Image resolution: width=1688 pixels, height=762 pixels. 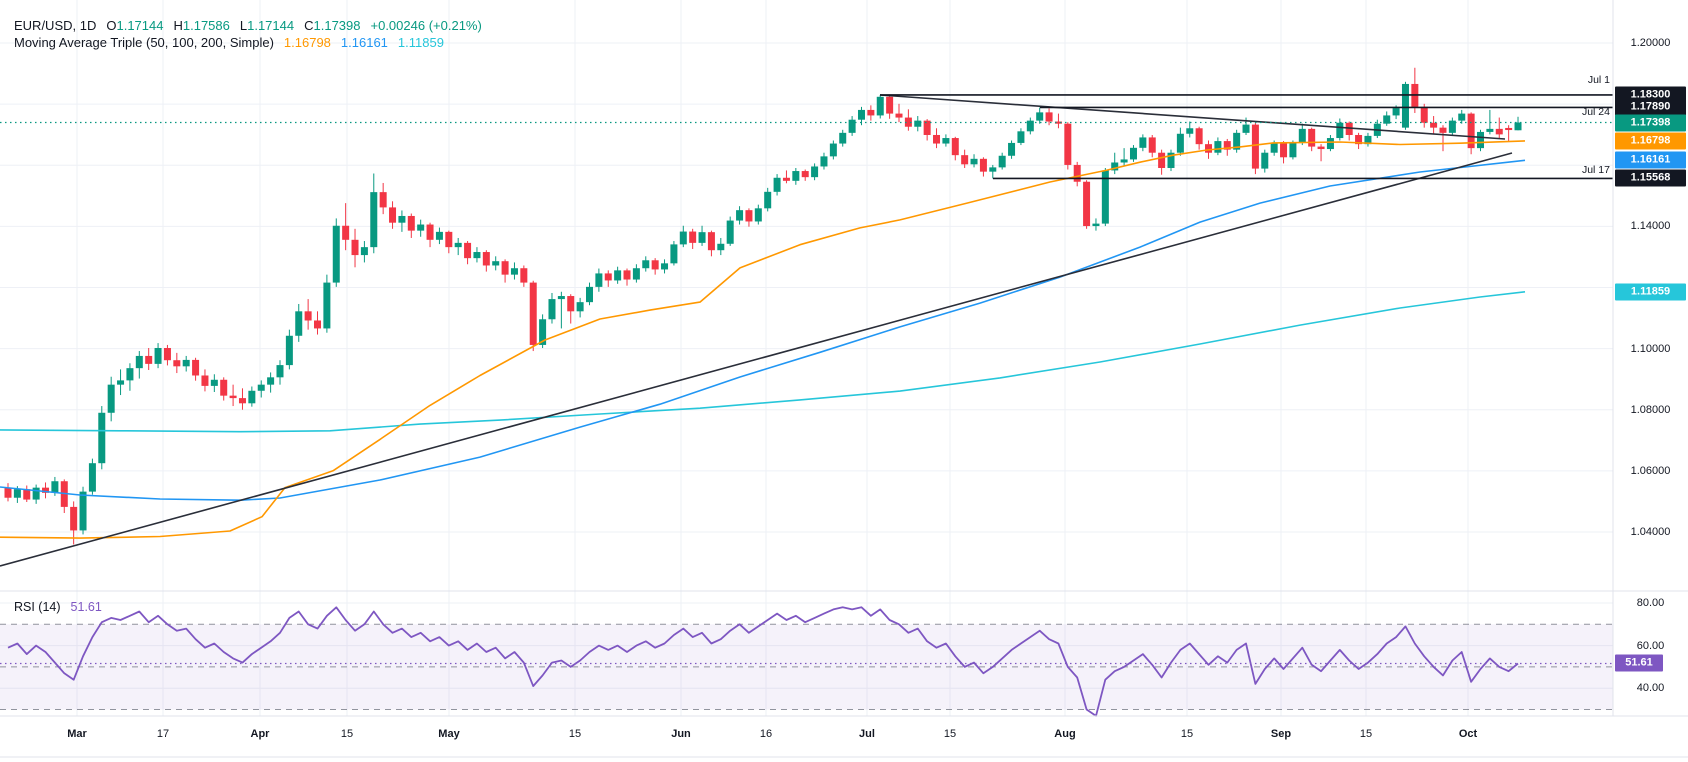 What do you see at coordinates (1650, 226) in the screenshot?
I see `price-tick-label: 1.14000` at bounding box center [1650, 226].